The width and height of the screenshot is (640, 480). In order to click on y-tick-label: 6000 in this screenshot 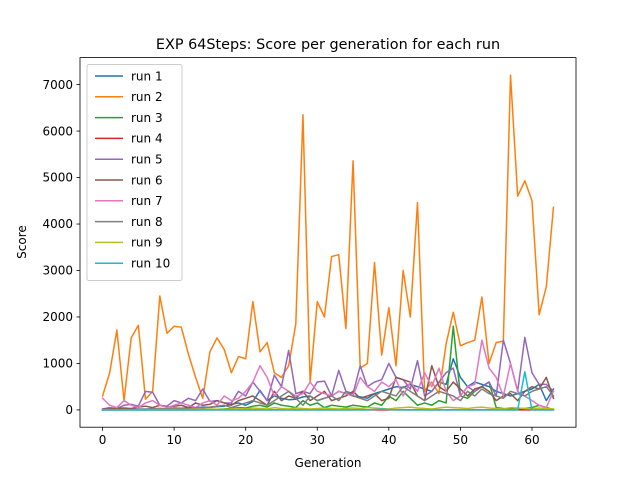, I will do `click(57, 131)`.